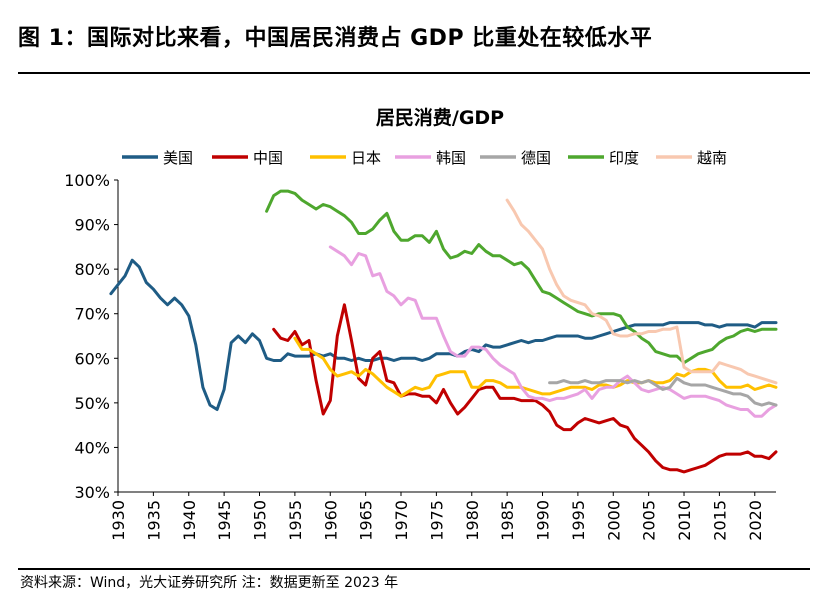 This screenshot has width=829, height=604. What do you see at coordinates (684, 520) in the screenshot?
I see `x-tick-label: 2010` at bounding box center [684, 520].